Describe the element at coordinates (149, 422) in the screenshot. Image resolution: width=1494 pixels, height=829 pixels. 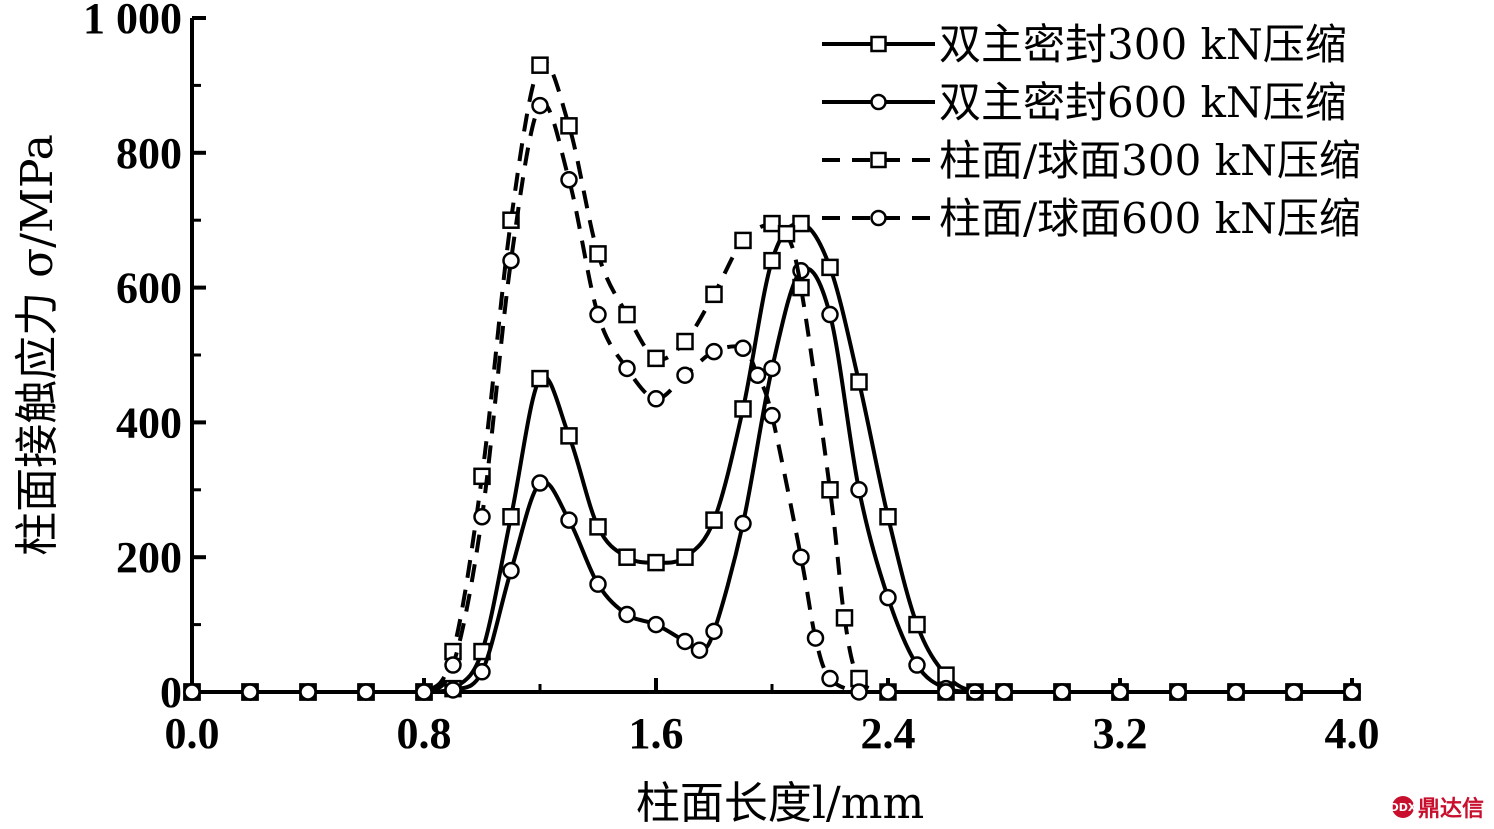
I see `y-tick-label: 400` at that location.